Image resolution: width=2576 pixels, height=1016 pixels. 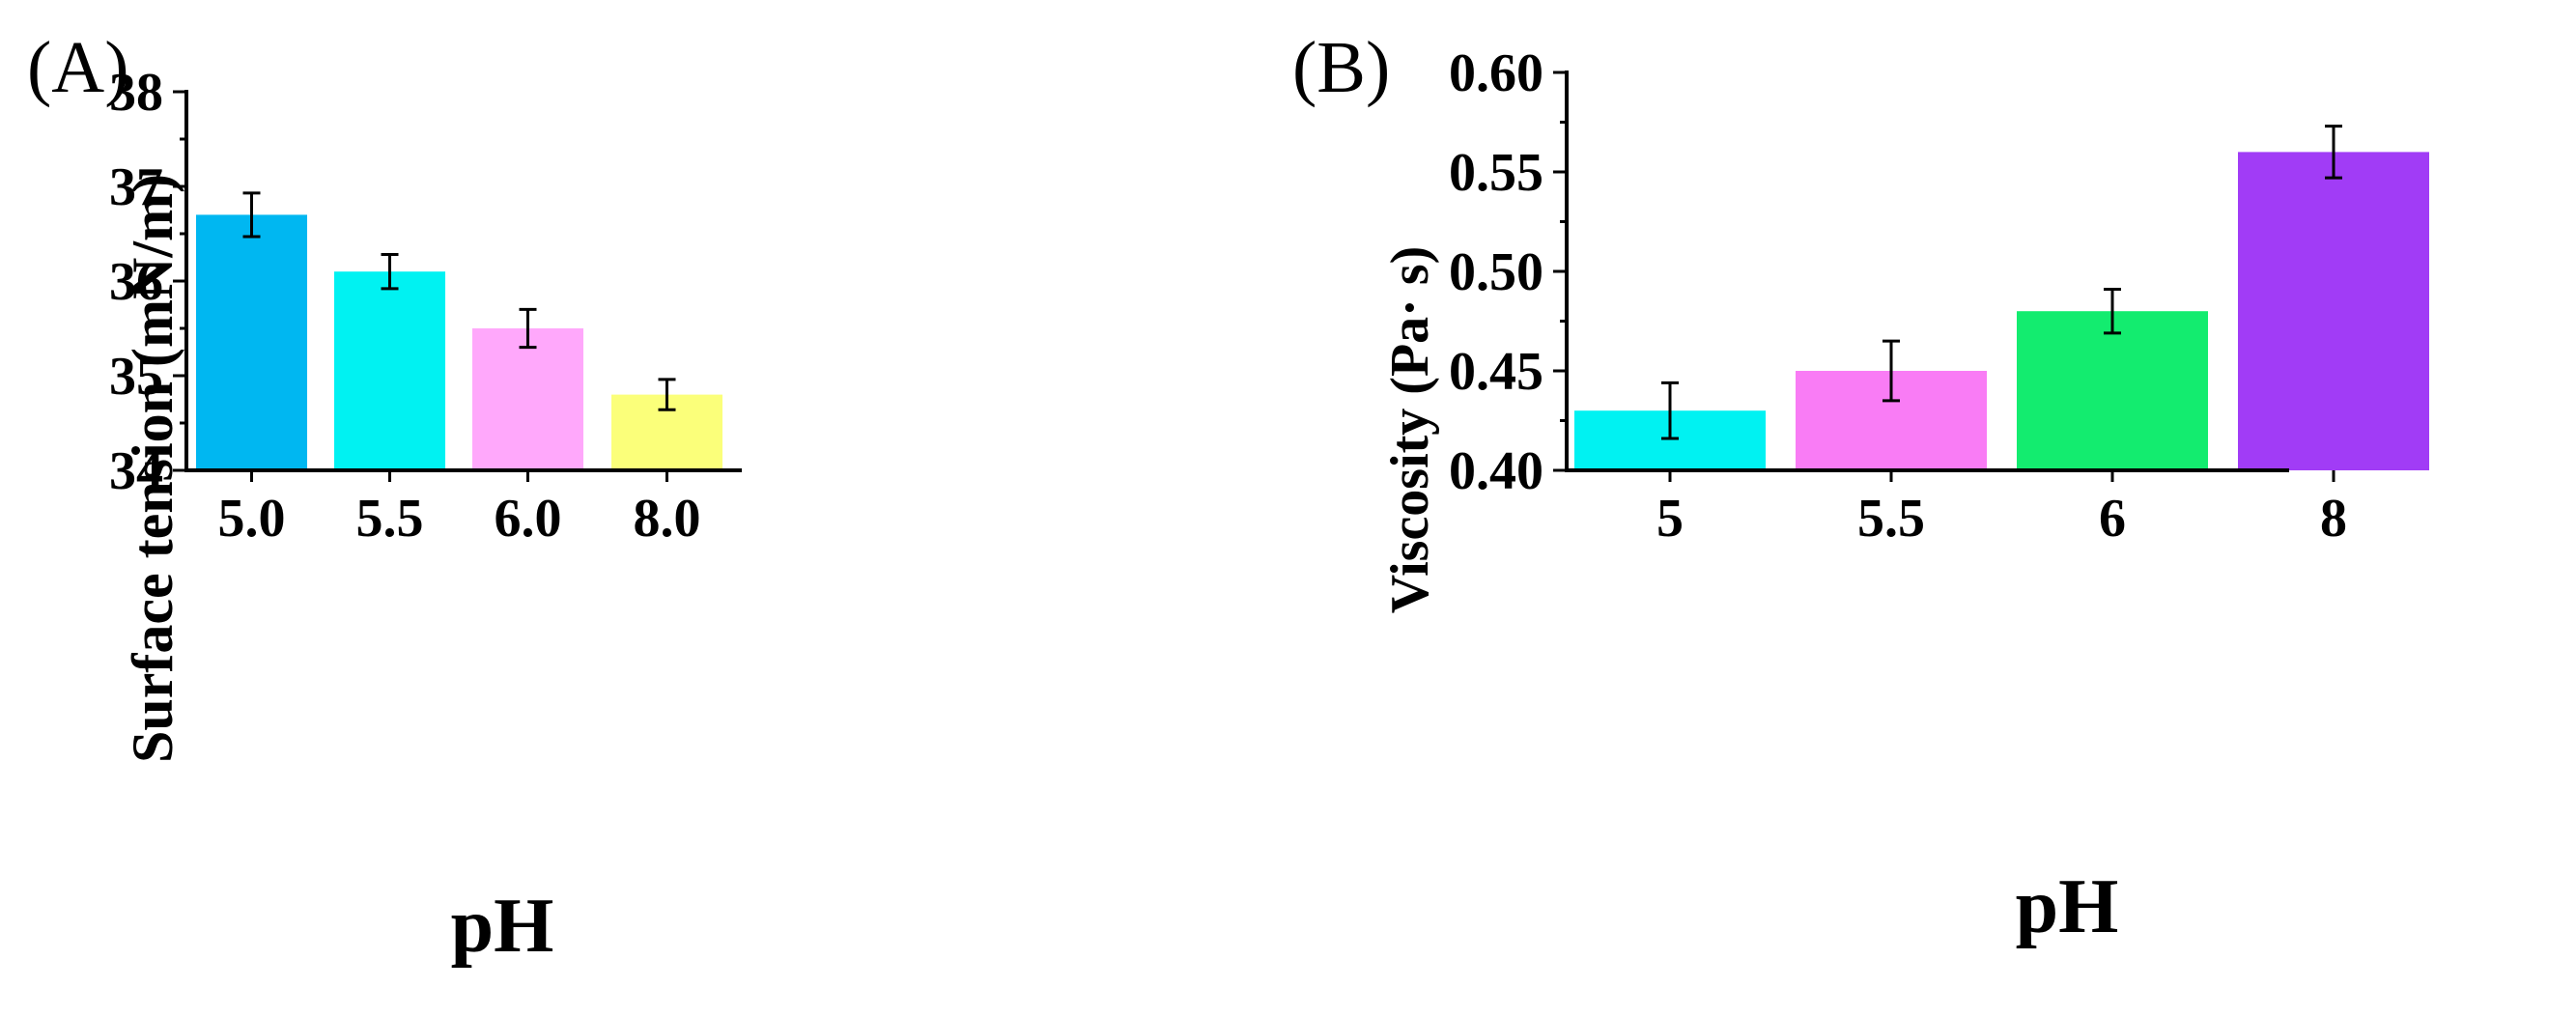 I want to click on y-tick-label-a-0: 34, so click(x=136, y=471).